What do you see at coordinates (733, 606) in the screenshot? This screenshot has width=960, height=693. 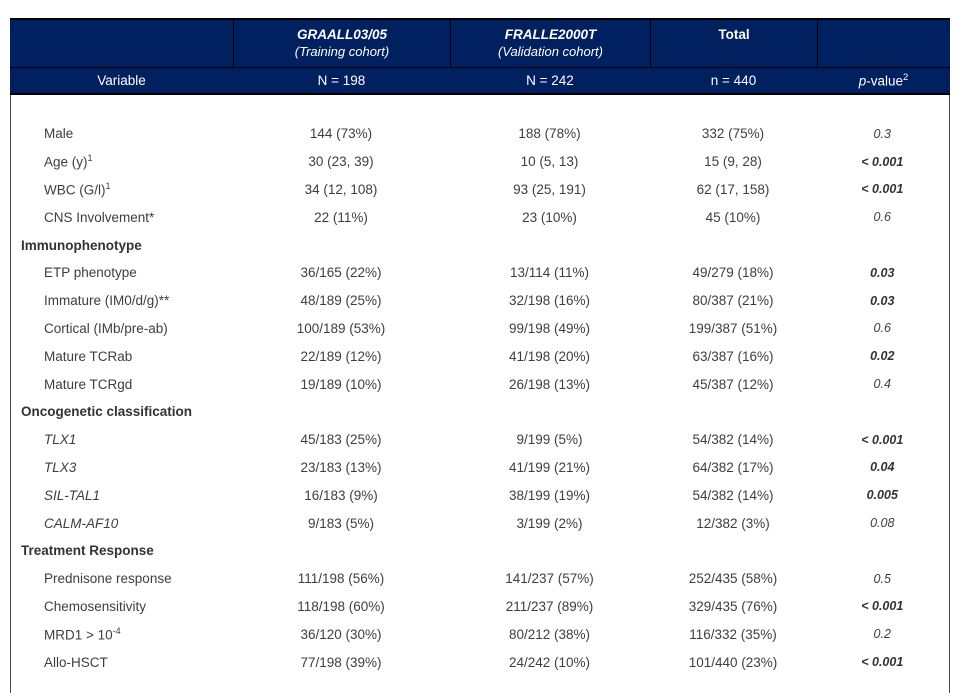 I see `cell-total: 329/435 (76%)` at bounding box center [733, 606].